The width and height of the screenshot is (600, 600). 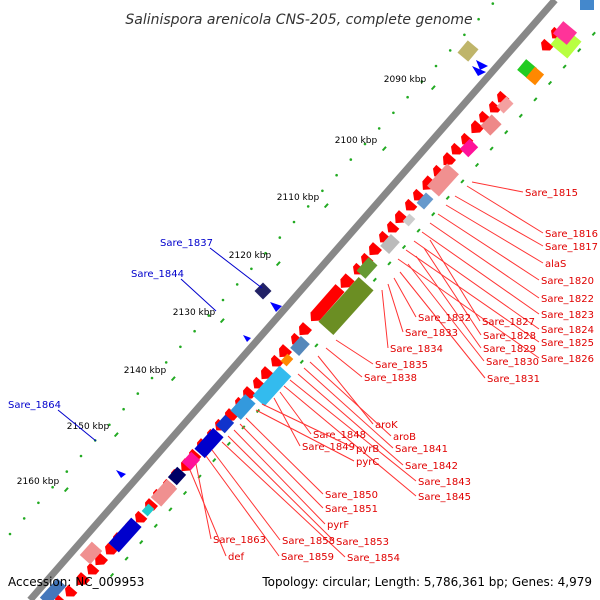 I want to click on feature-box-navy, so click(x=125, y=535).